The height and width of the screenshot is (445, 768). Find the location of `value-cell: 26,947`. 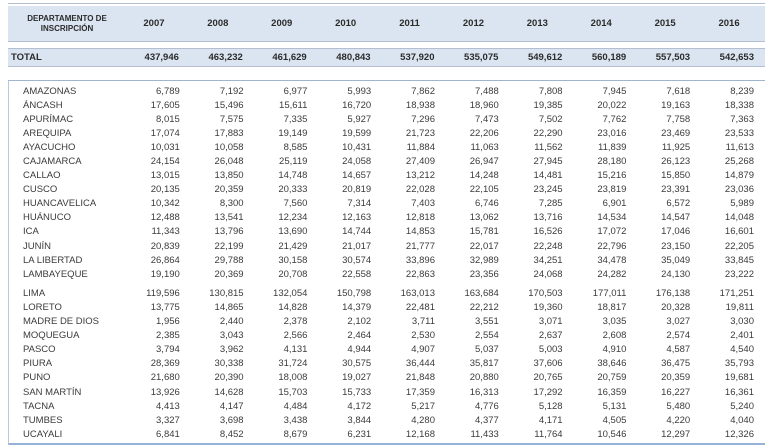

value-cell: 26,947 is located at coordinates (484, 162).